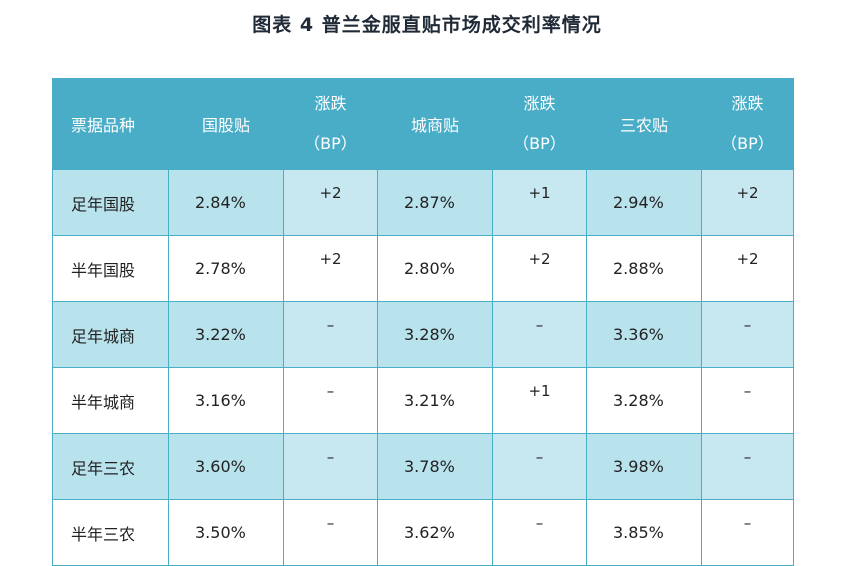 The width and height of the screenshot is (854, 566). I want to click on cell-type: 足年三农, so click(110, 466).